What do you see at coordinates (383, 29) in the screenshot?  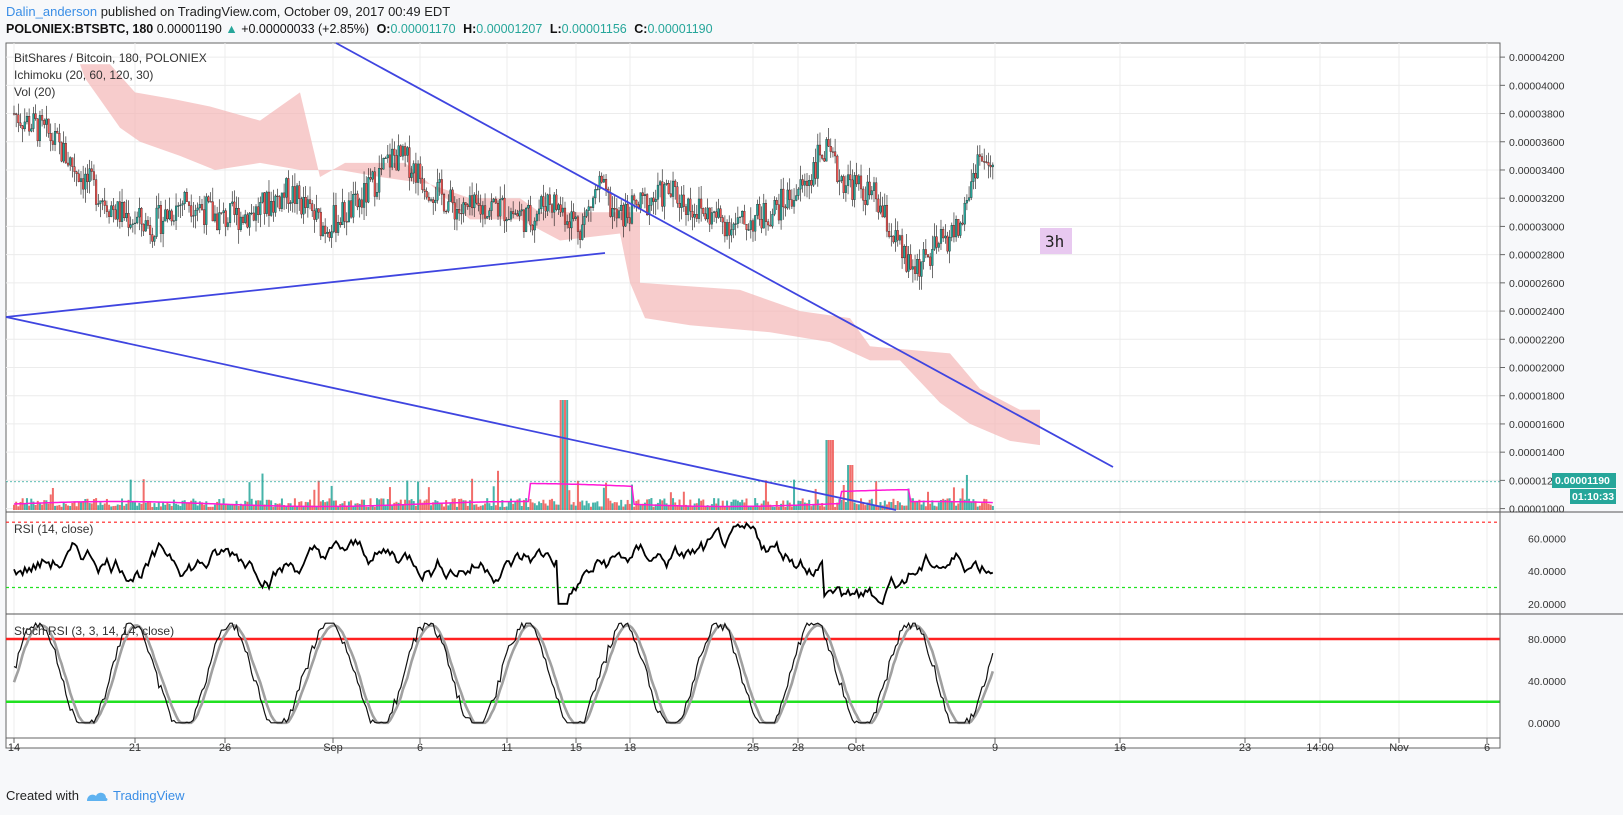 I see `open-label: O:` at bounding box center [383, 29].